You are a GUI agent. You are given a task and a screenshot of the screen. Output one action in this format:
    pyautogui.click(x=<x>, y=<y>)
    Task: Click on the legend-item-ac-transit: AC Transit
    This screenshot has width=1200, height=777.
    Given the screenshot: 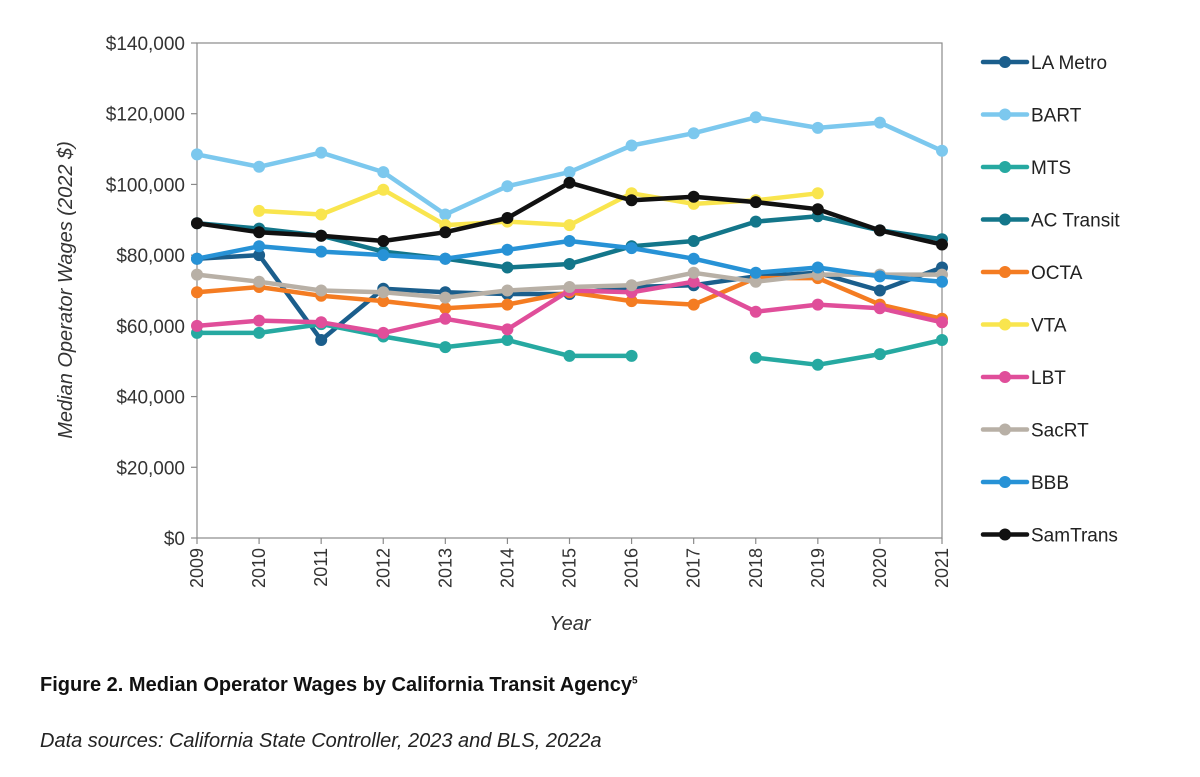 What is the action you would take?
    pyautogui.click(x=1050, y=221)
    